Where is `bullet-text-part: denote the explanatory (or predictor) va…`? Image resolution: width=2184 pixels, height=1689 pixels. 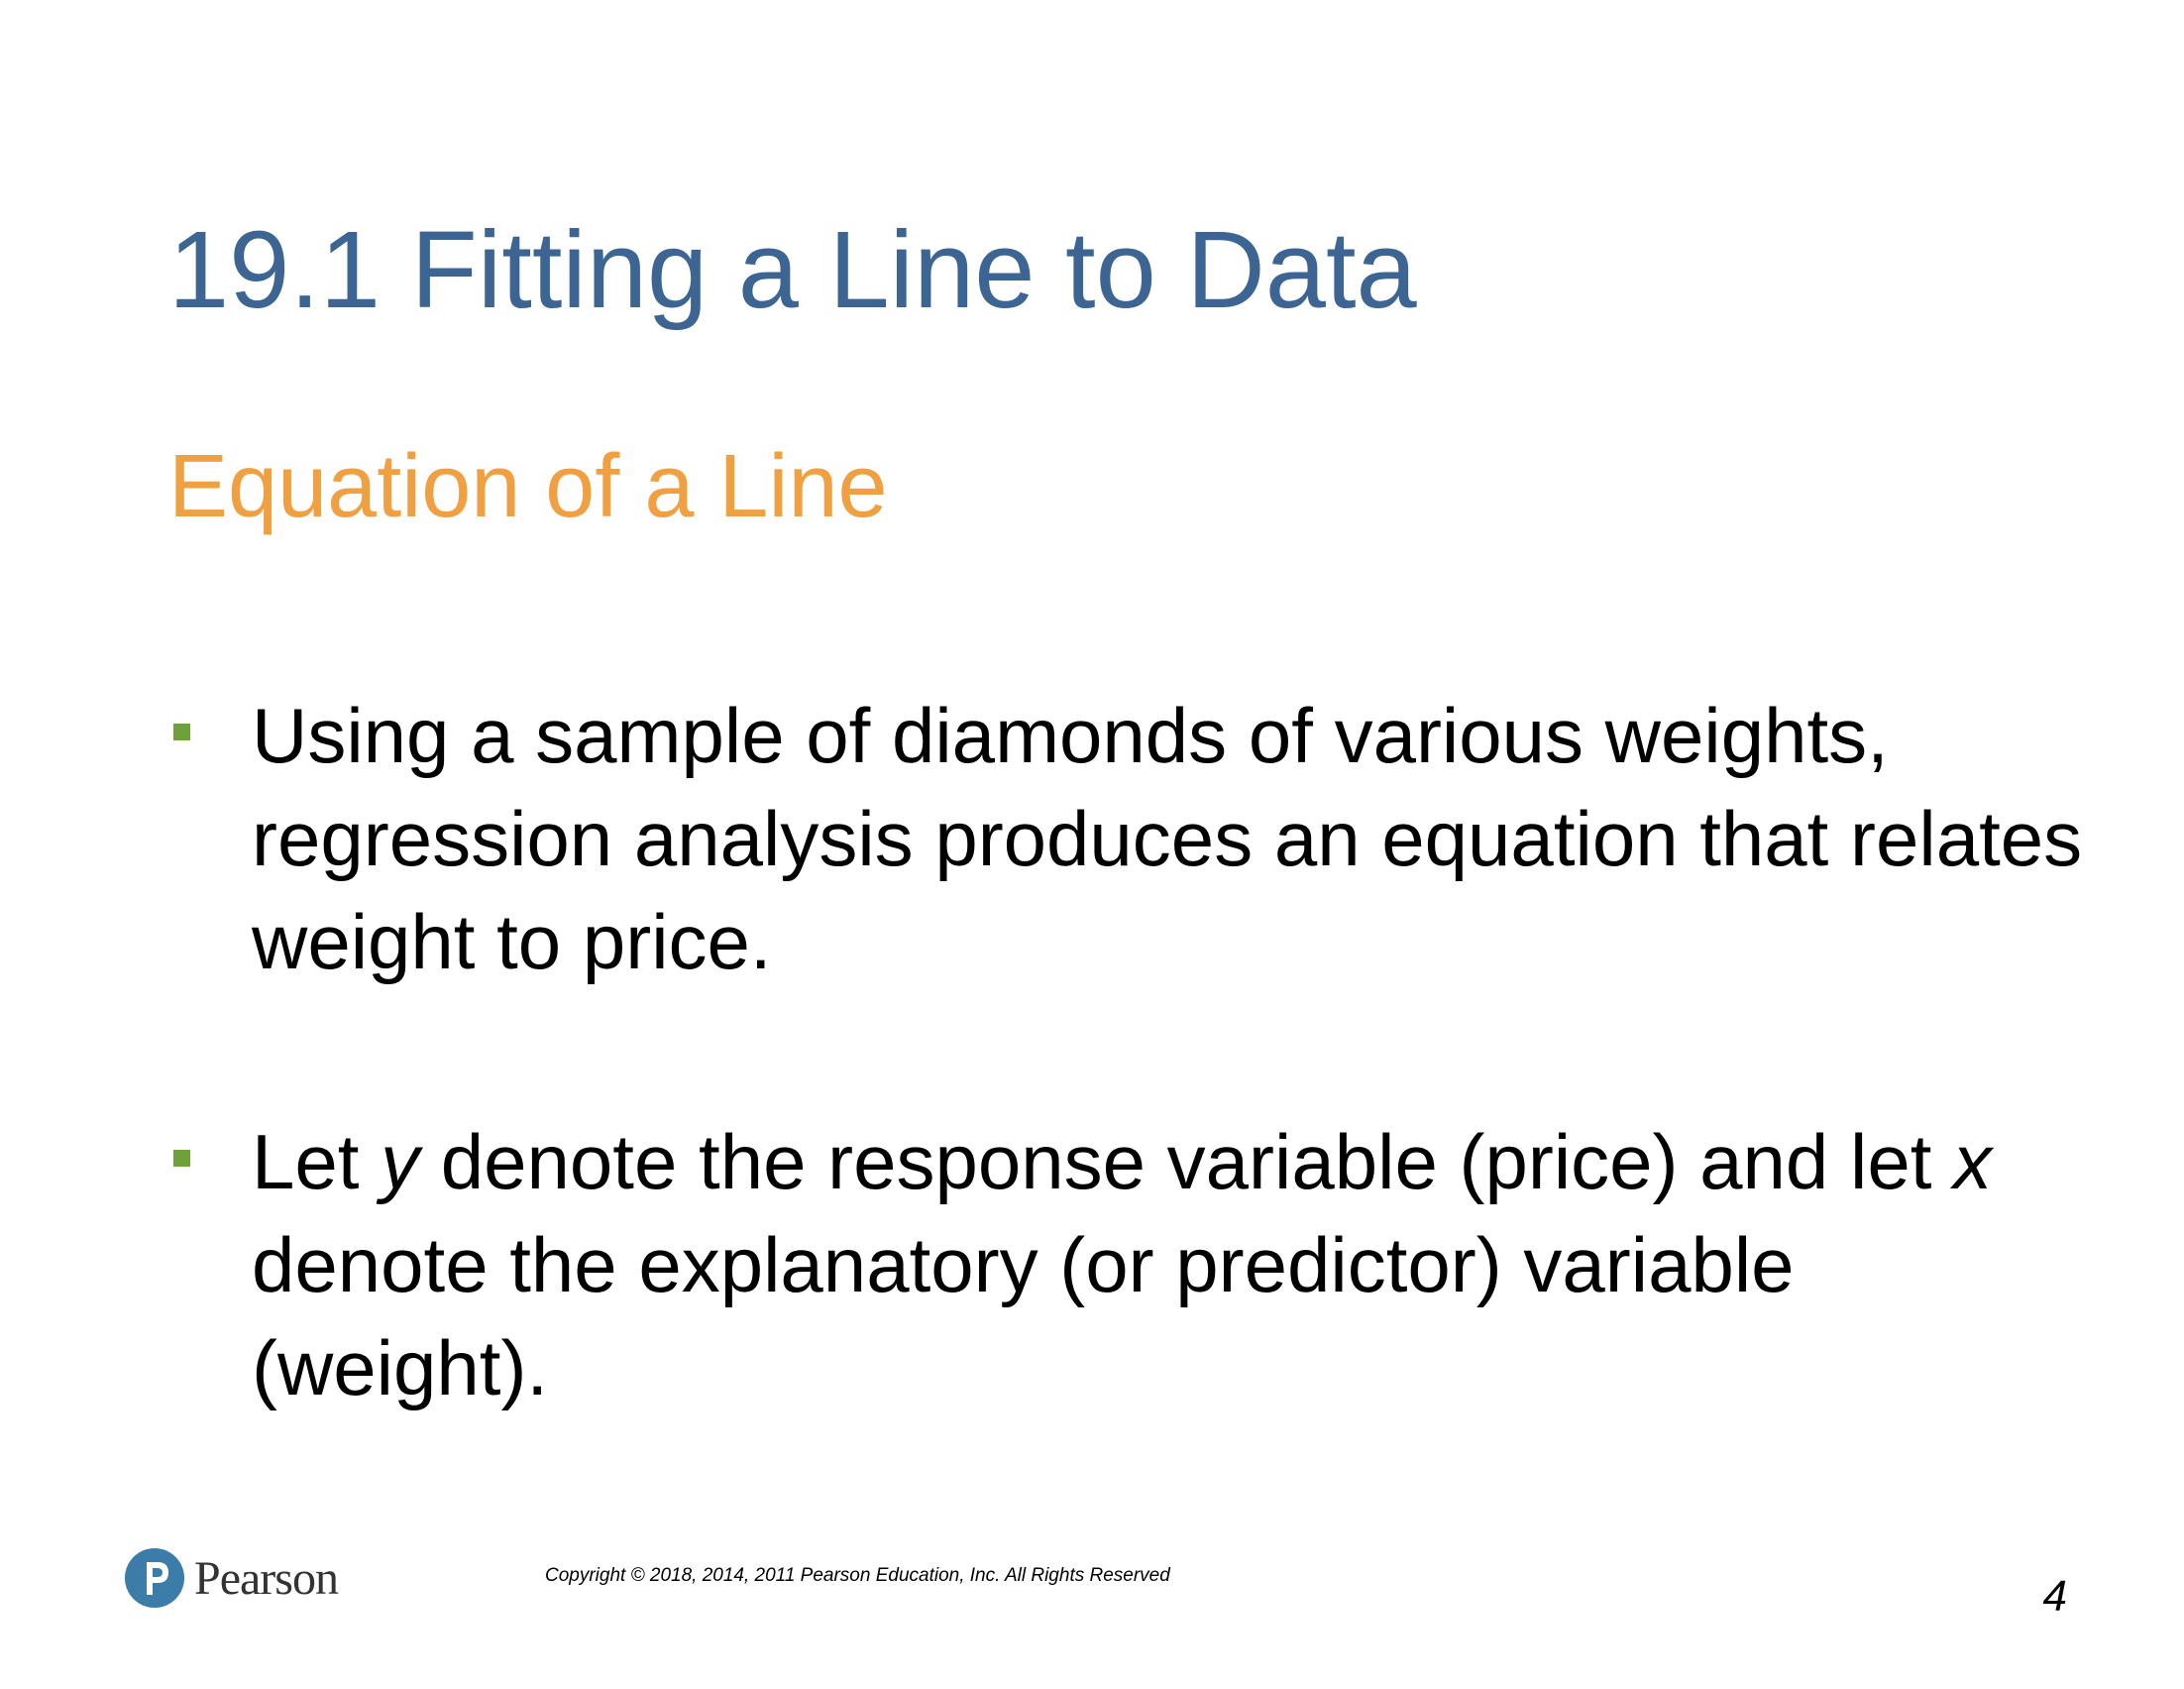
bullet-text-part: denote the explanatory (or predictor) va… is located at coordinates (1023, 1316).